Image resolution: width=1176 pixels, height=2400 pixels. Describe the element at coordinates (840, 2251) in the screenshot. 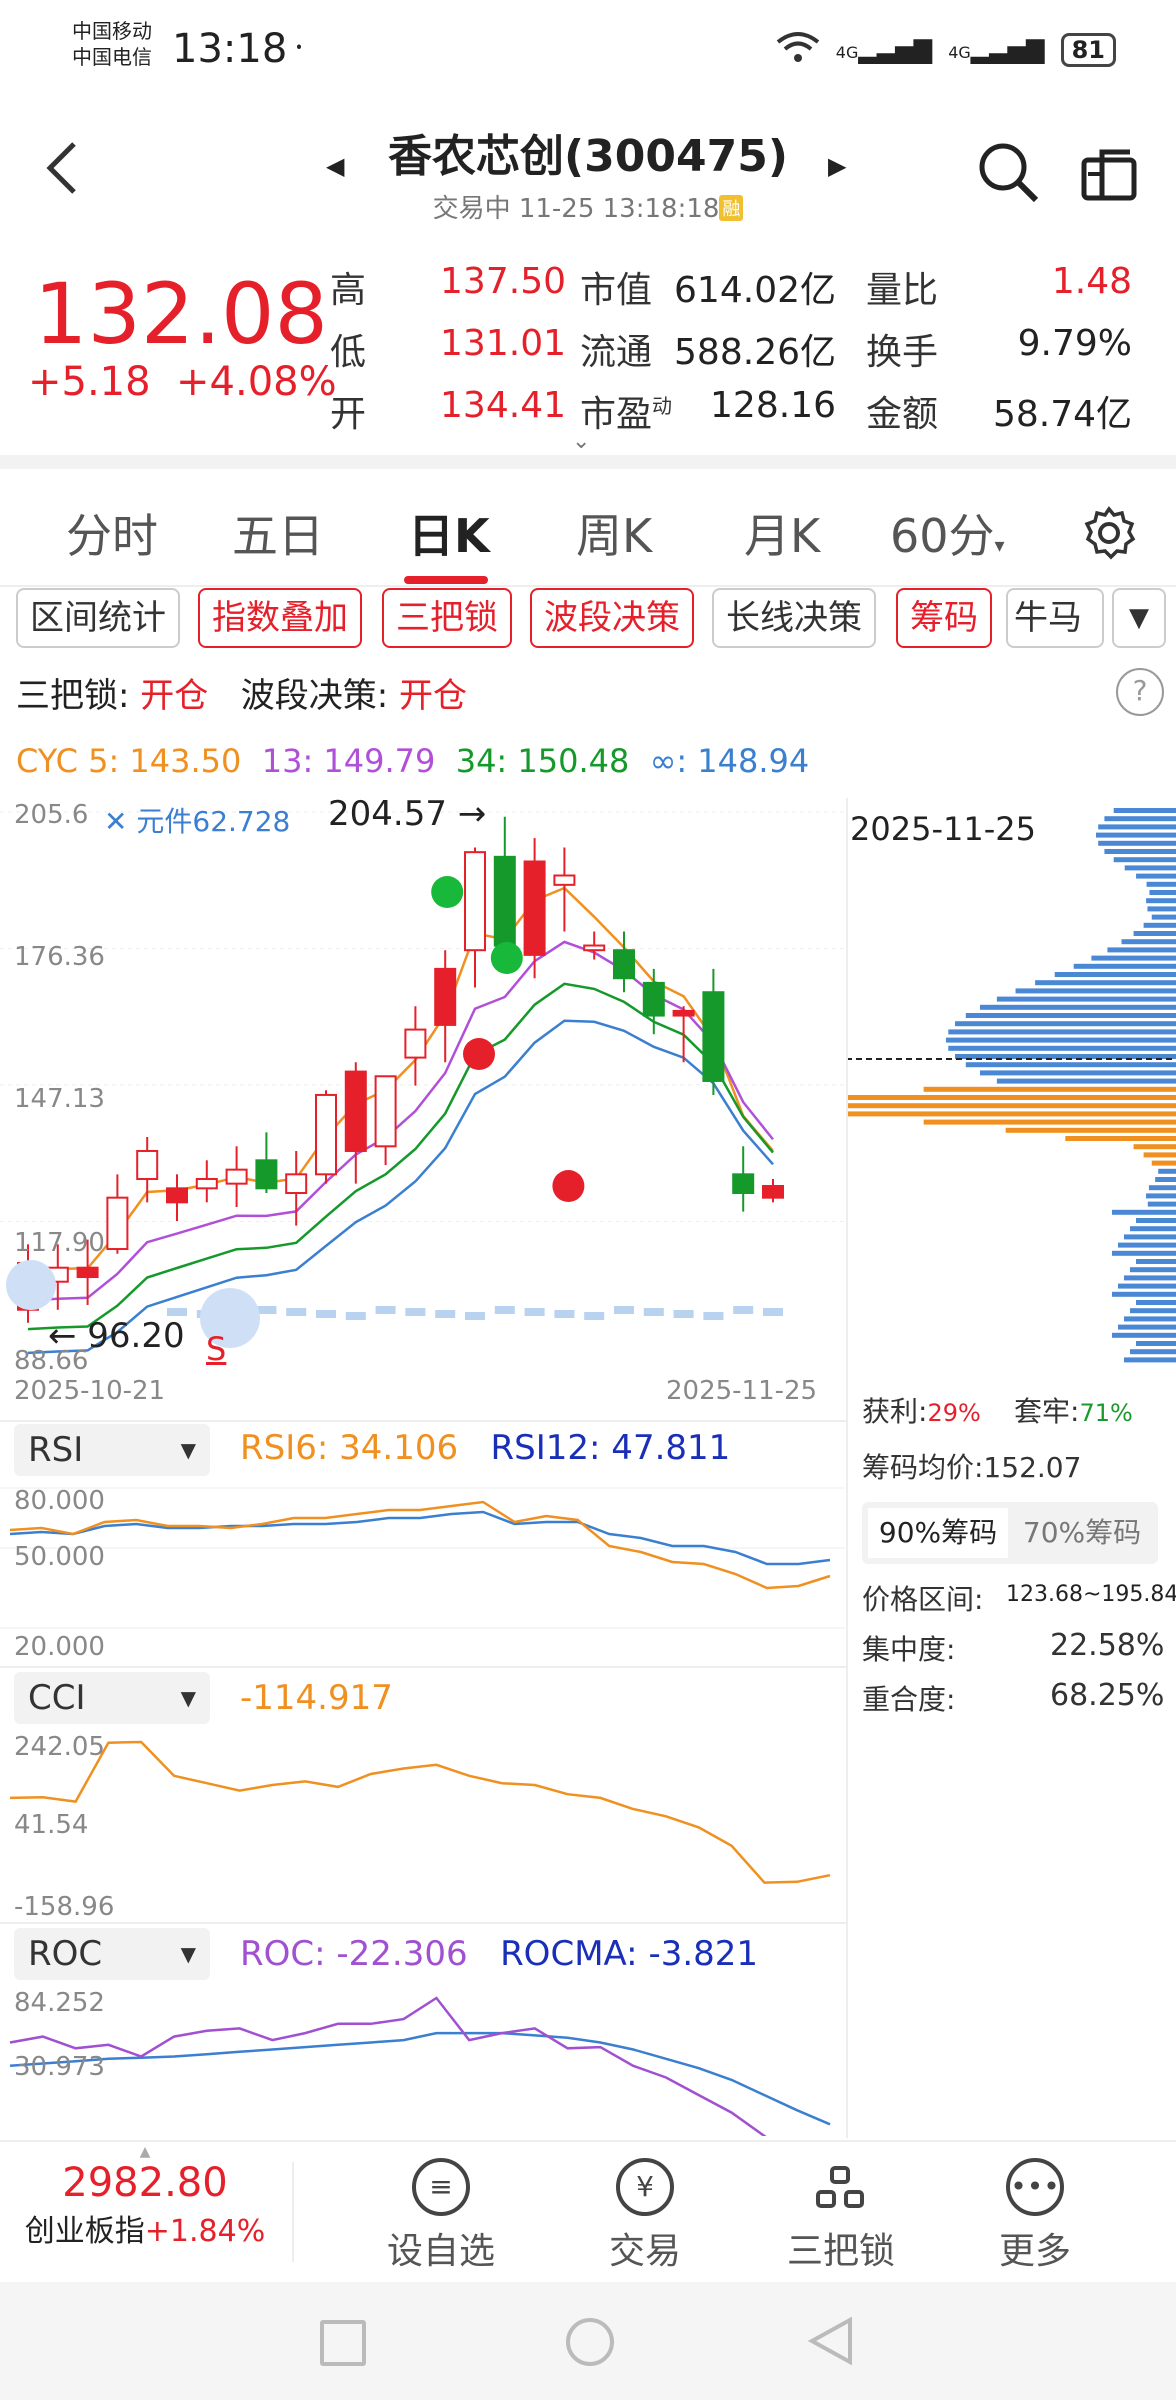

I see `nav-three-locks-label: 三把锁` at that location.